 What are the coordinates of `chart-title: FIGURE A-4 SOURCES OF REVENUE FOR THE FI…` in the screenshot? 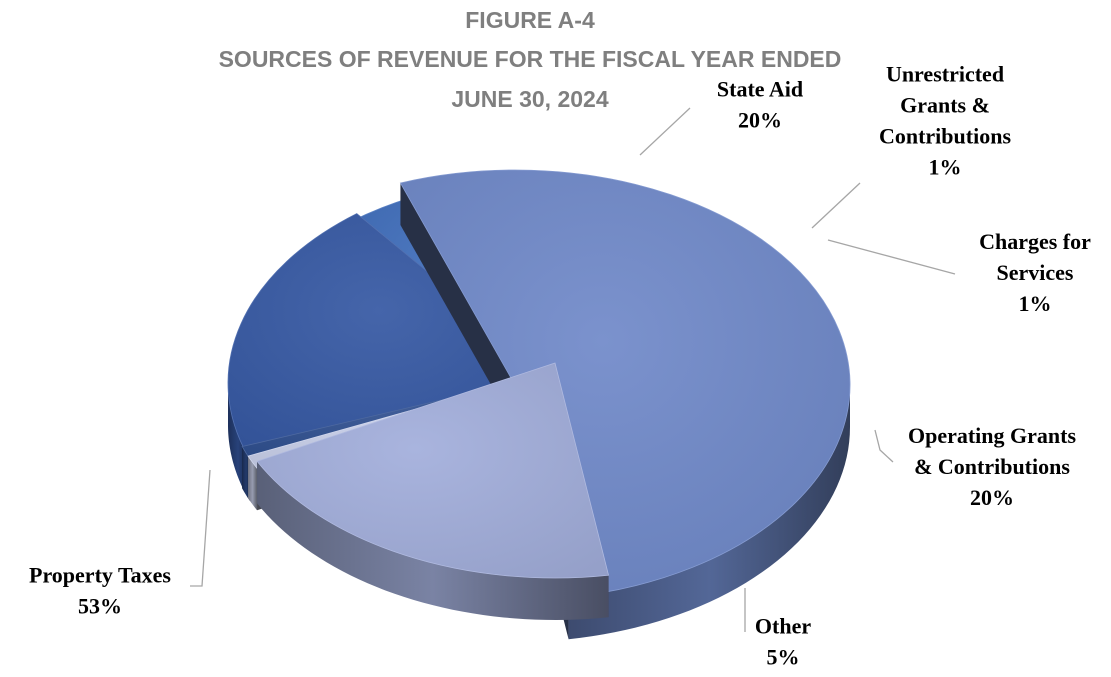 It's located at (530, 59).